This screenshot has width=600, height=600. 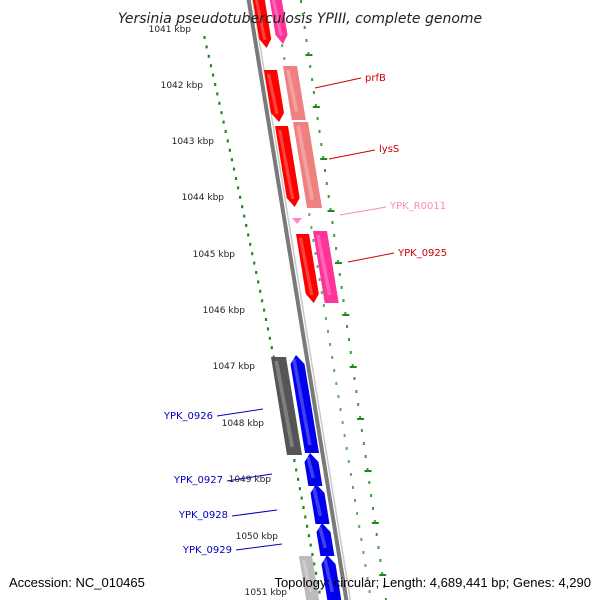 What do you see at coordinates (309, 578) in the screenshot?
I see `gene-arrow-bottom-gray` at bounding box center [309, 578].